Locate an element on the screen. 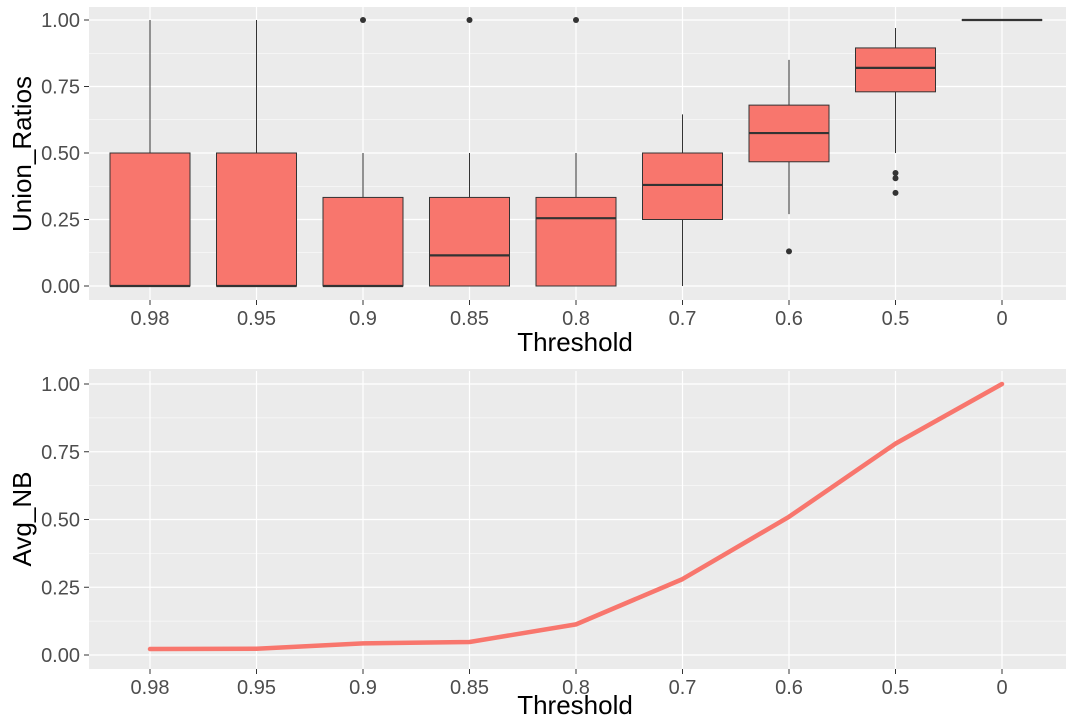 This screenshot has height=726, width=1073. line-x-axis: 0.98 0.95 0.9 0.85 0.8 0.7 0.6 0.5 0 is located at coordinates (569, 684).